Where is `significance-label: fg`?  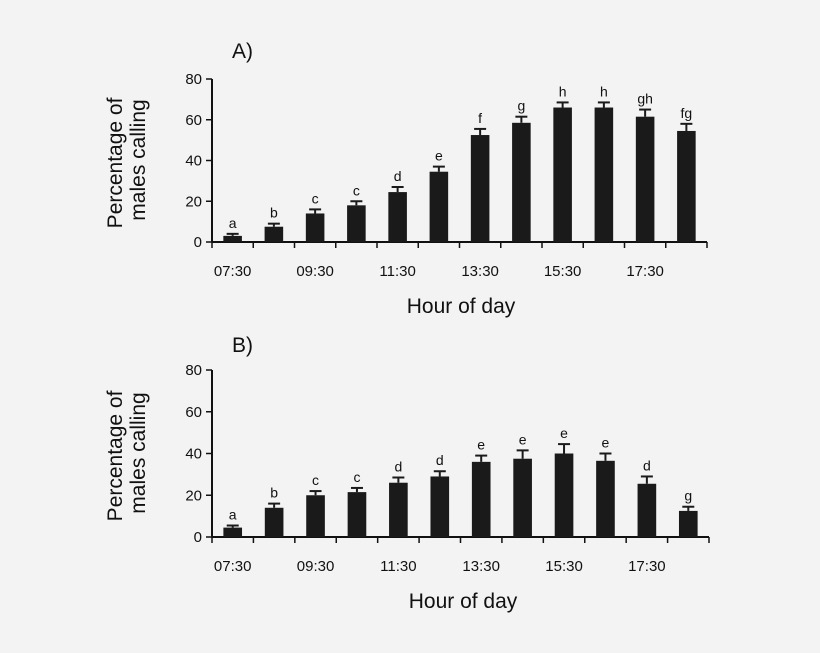
significance-label: fg is located at coordinates (687, 113).